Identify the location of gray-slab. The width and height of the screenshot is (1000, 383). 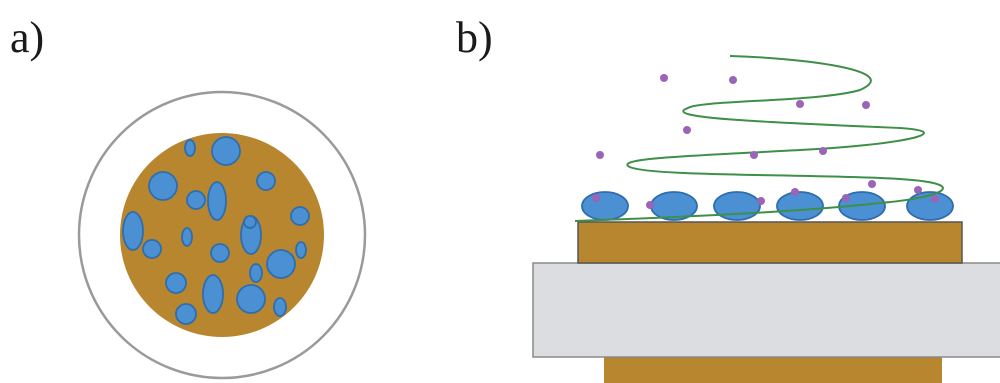
(766, 310).